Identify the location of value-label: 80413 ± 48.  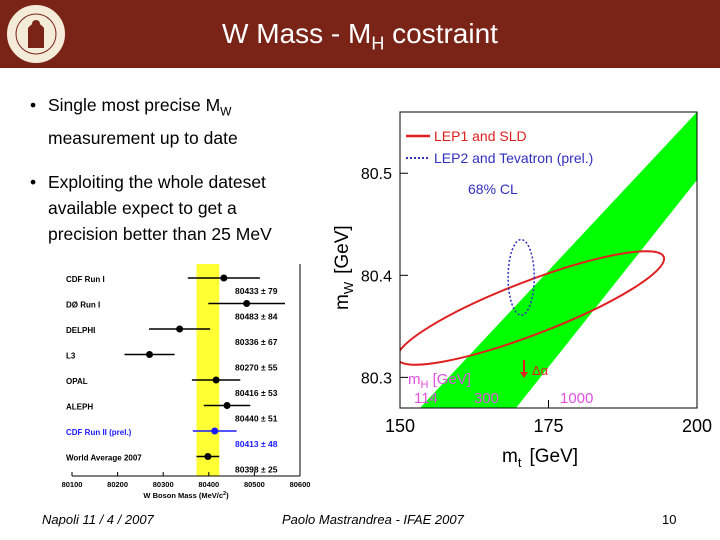
(256, 444).